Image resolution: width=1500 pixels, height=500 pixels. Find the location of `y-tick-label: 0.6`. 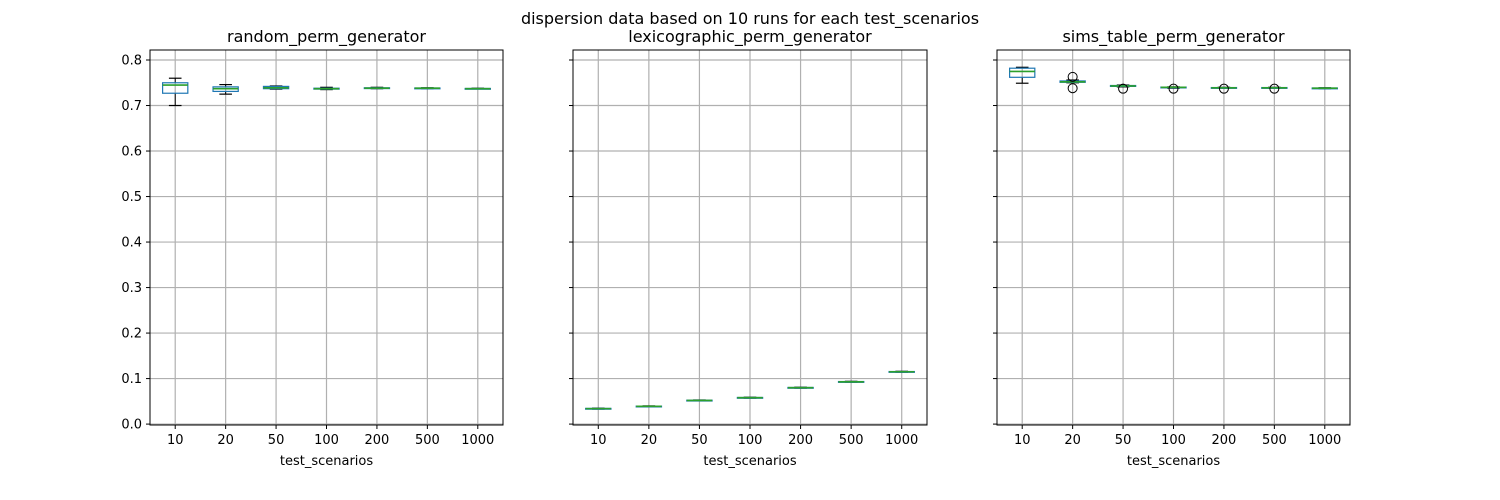

y-tick-label: 0.6 is located at coordinates (131, 152).